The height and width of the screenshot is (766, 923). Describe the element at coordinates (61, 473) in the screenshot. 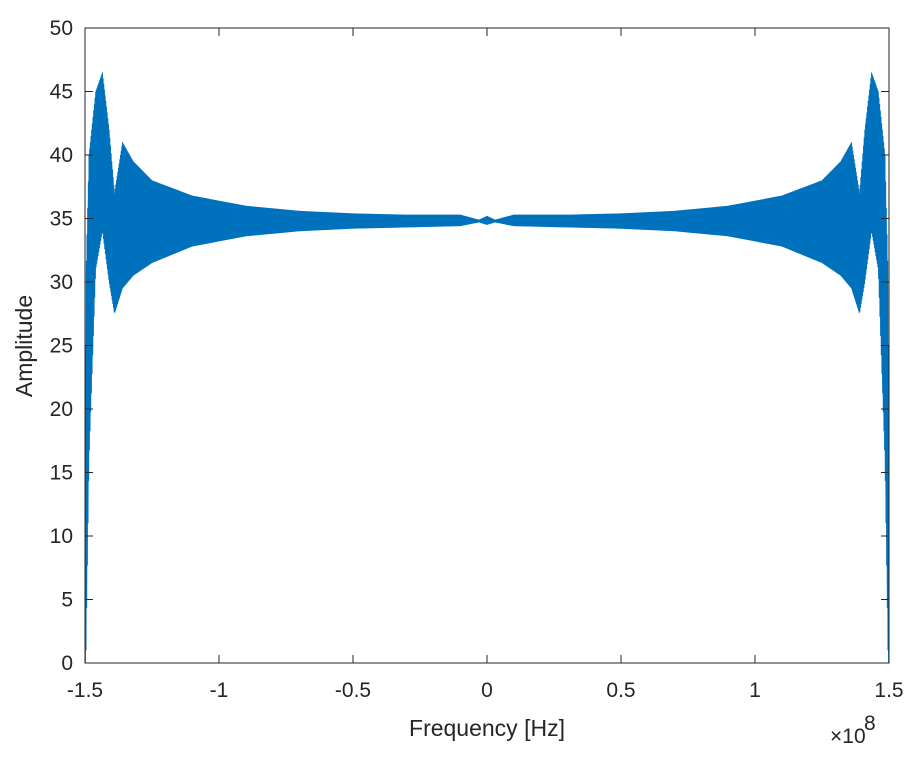

I see `y-tick-label: 15` at that location.